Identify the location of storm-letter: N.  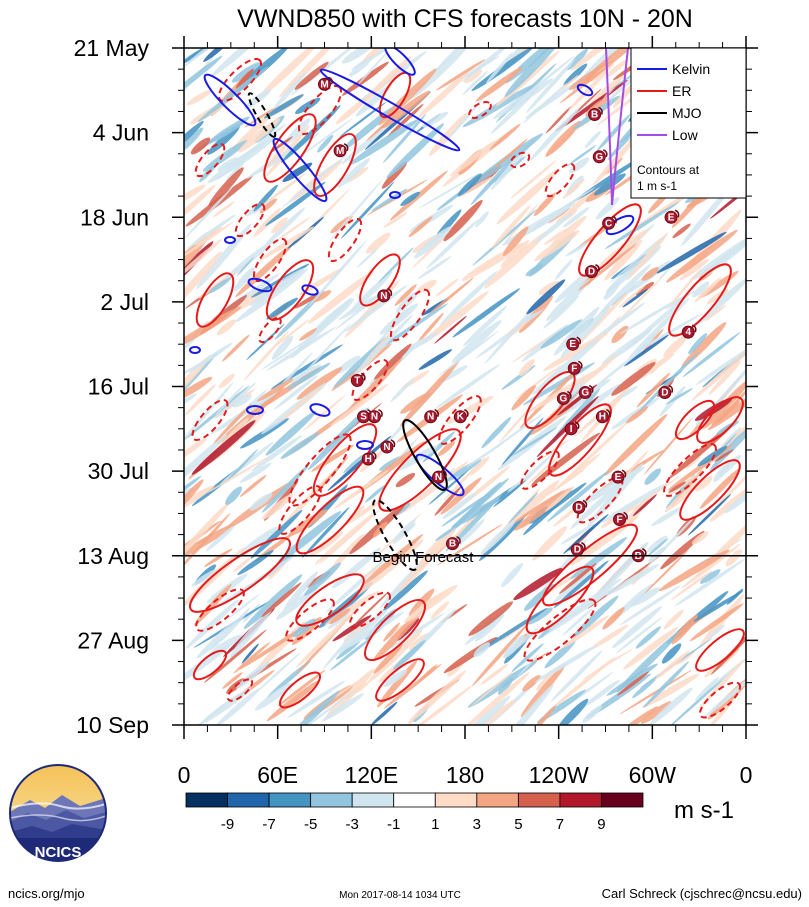
(374, 417).